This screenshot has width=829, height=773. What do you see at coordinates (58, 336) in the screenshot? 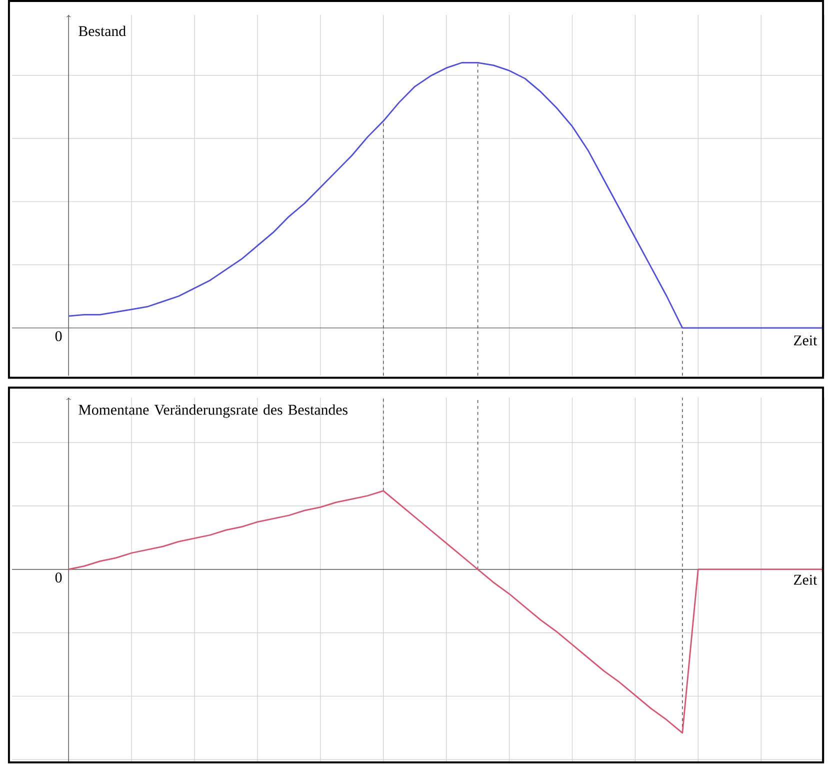
I see `text: 0` at bounding box center [58, 336].